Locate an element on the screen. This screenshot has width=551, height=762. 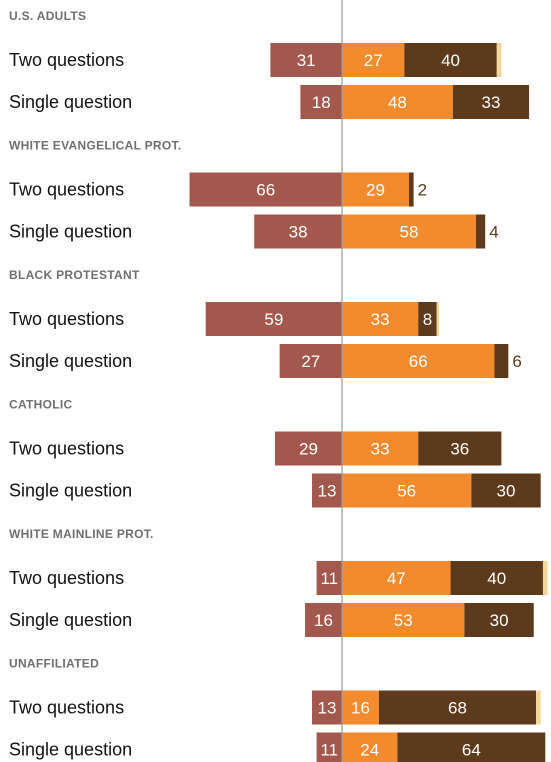
group-title: WHITE EVANGELICAL PROT. is located at coordinates (95, 146).